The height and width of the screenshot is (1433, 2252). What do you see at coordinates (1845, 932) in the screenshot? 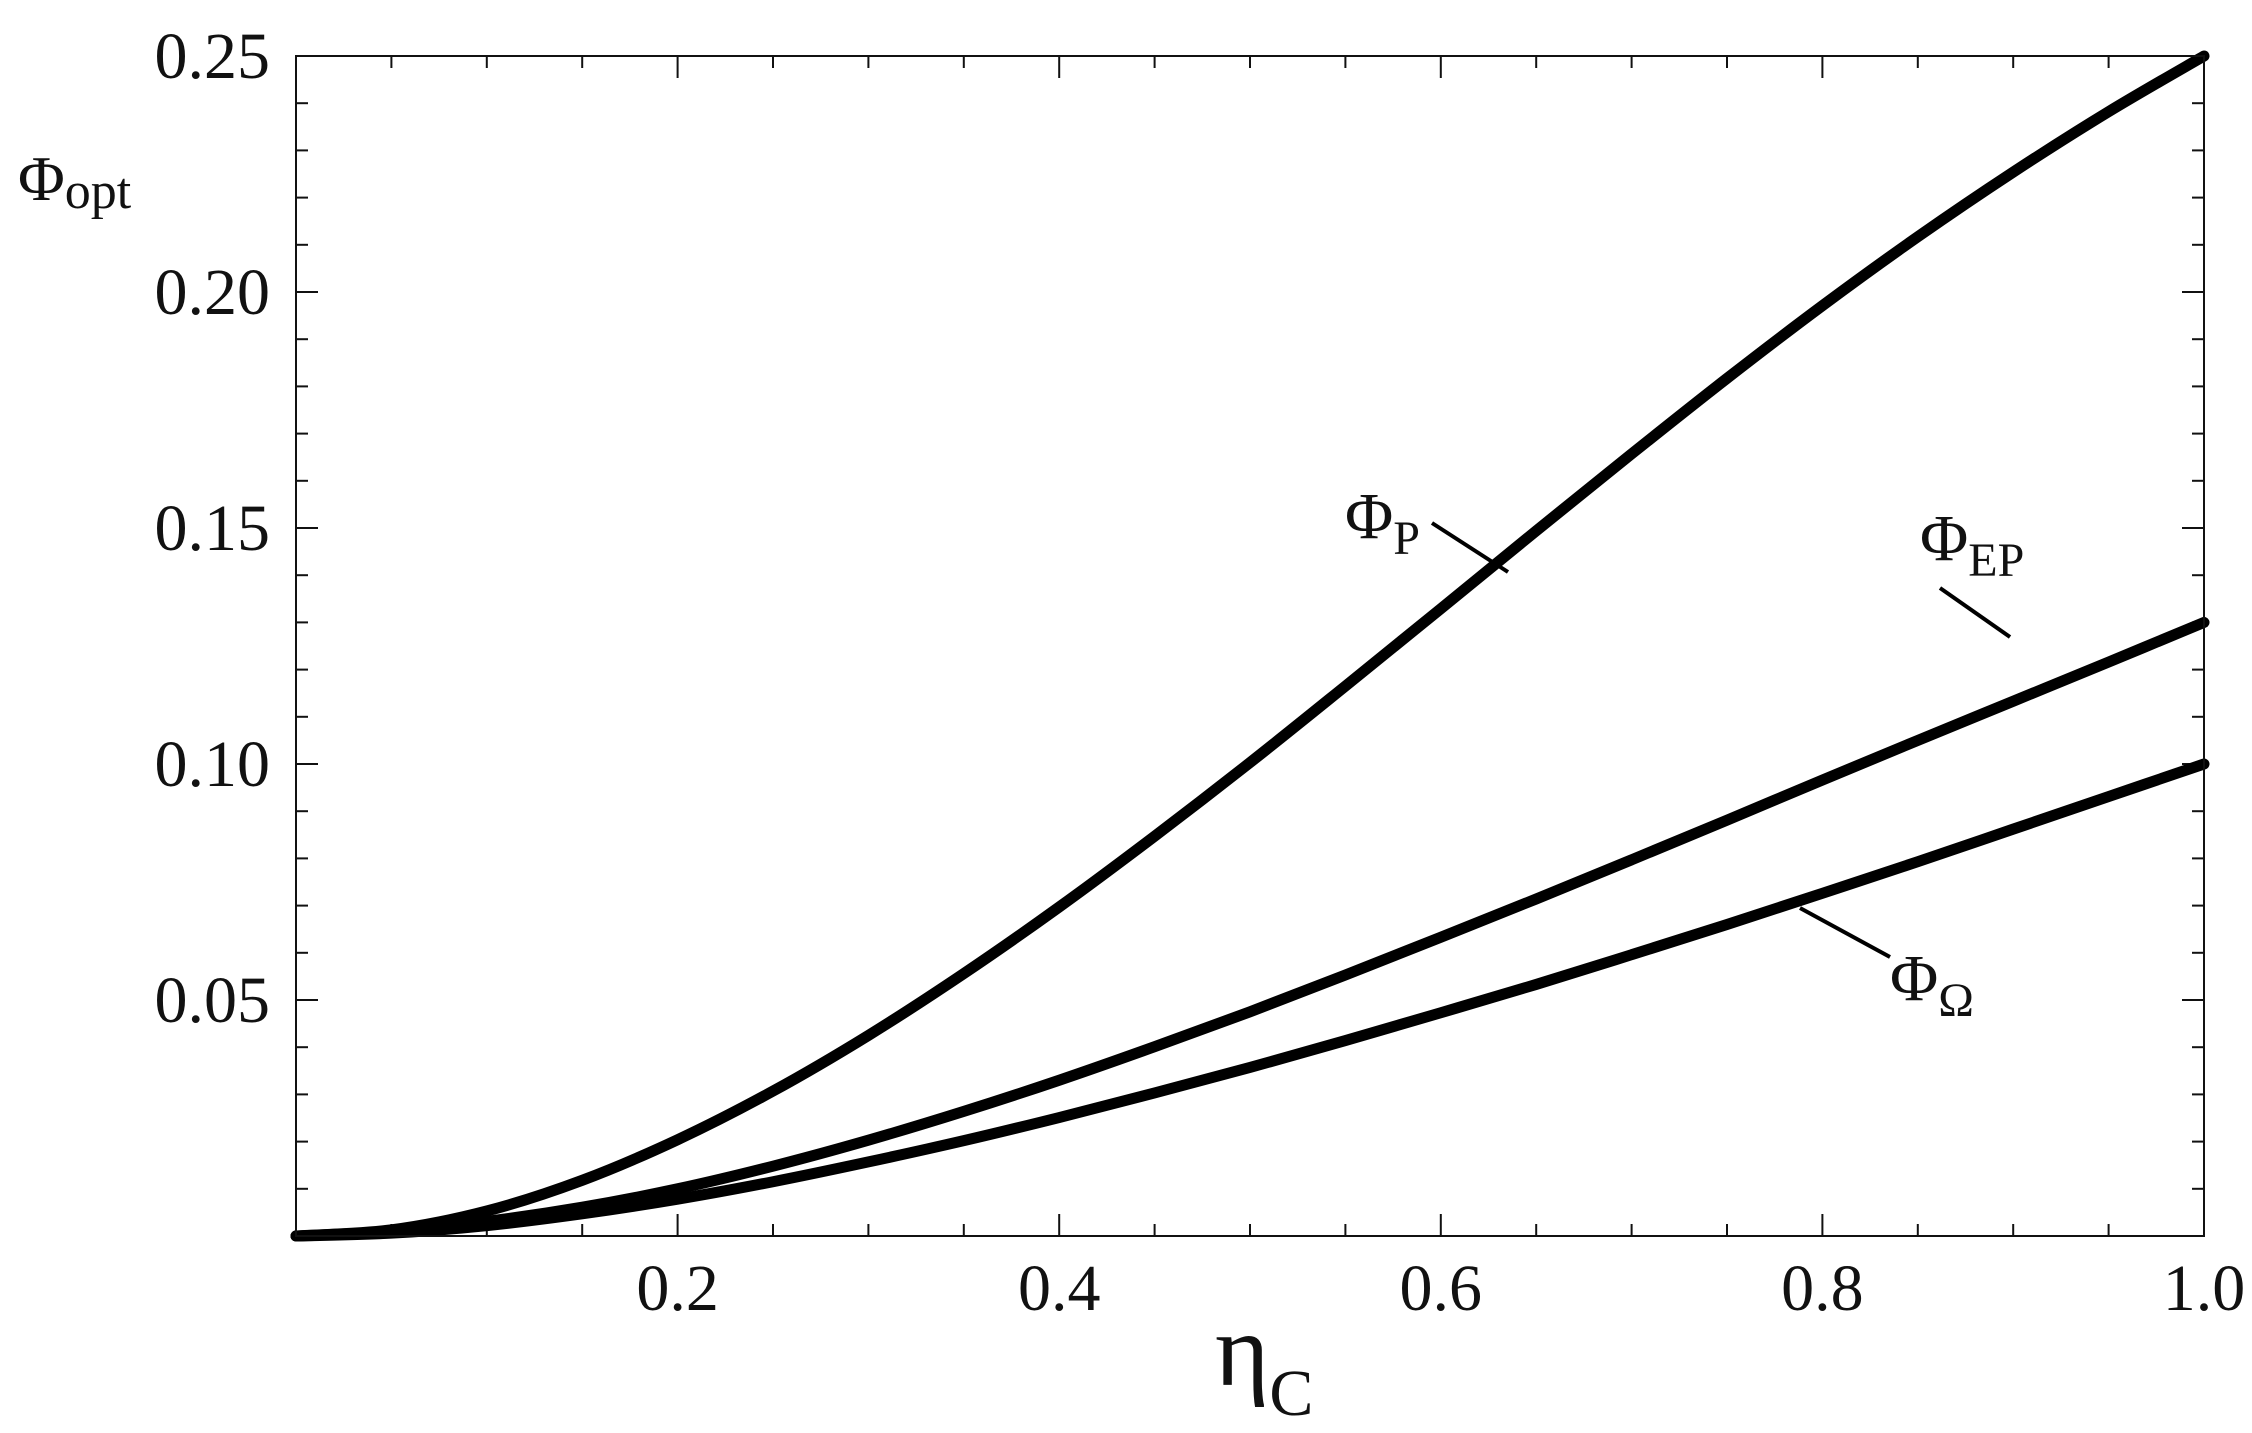
I see `leader-line-phi-omega` at bounding box center [1845, 932].